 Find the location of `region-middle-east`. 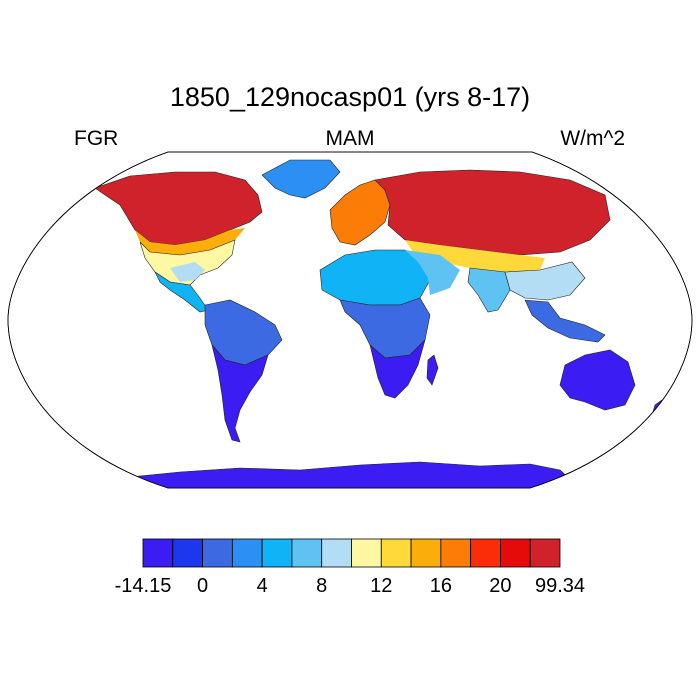

region-middle-east is located at coordinates (432, 272).